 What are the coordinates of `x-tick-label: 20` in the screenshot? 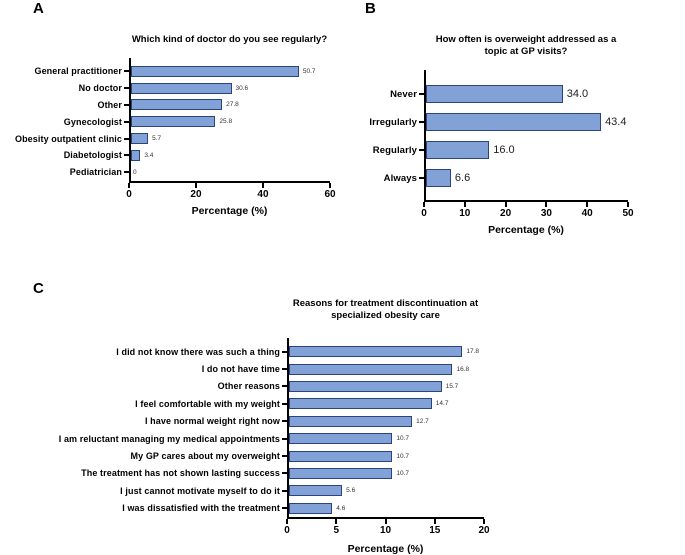 It's located at (506, 213).